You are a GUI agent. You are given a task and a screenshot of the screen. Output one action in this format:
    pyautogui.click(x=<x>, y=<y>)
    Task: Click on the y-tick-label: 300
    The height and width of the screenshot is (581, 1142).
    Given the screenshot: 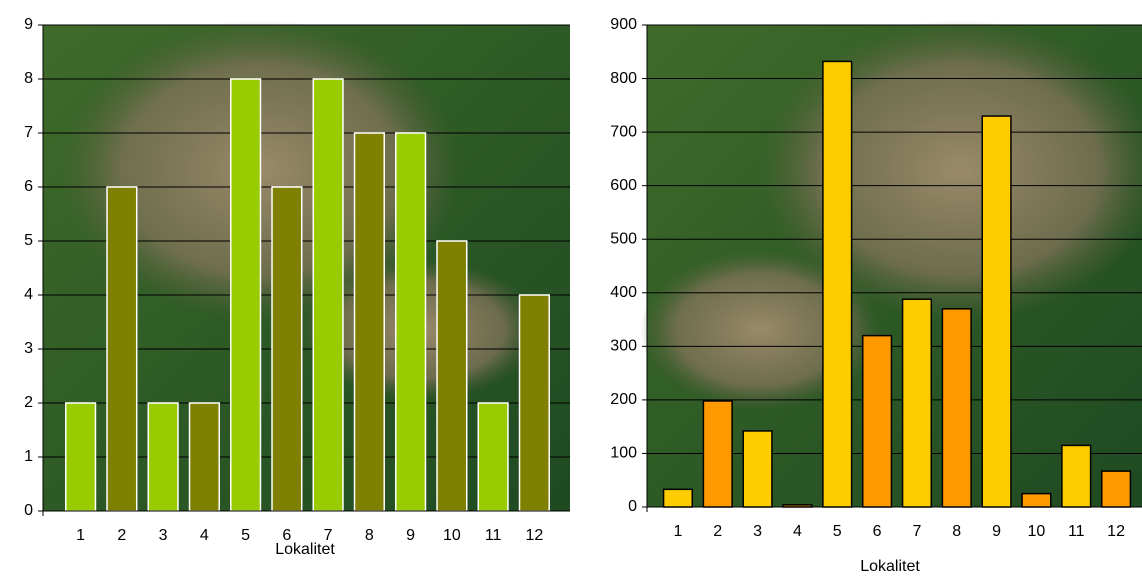 What is the action you would take?
    pyautogui.click(x=623, y=346)
    